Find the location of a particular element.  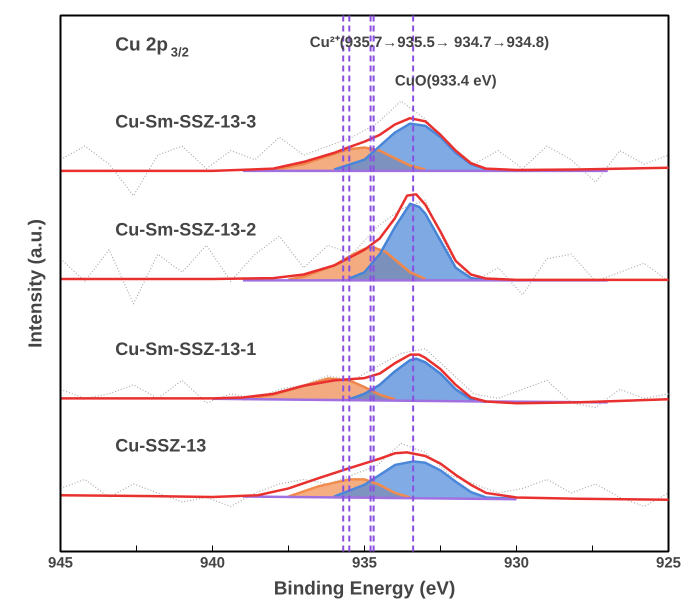

text: Cu-Sm-SSZ-13-2 is located at coordinates (185, 229).